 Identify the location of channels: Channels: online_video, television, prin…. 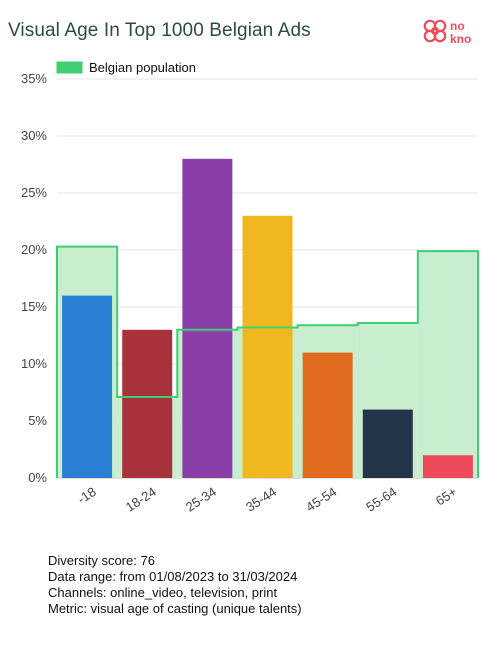
(163, 592).